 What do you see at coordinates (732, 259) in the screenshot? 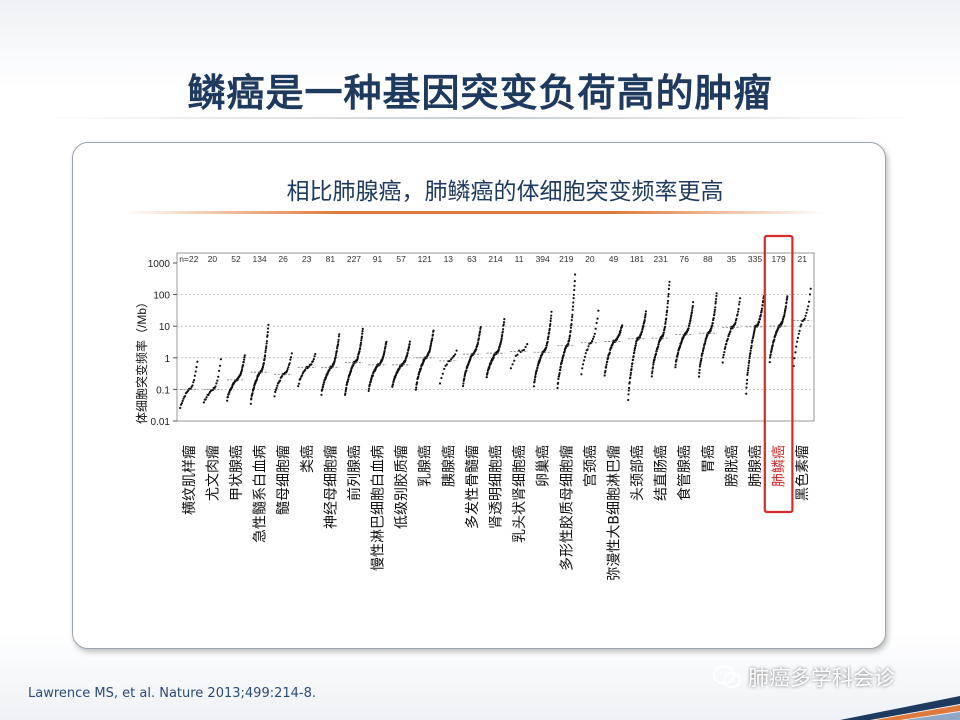
I see `sample-size-label: 35` at bounding box center [732, 259].